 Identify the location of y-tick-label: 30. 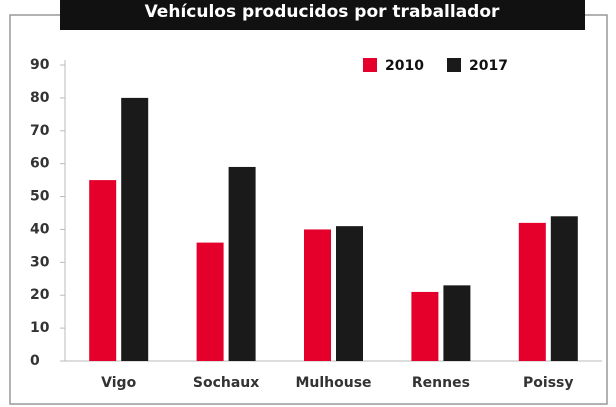
(40, 262).